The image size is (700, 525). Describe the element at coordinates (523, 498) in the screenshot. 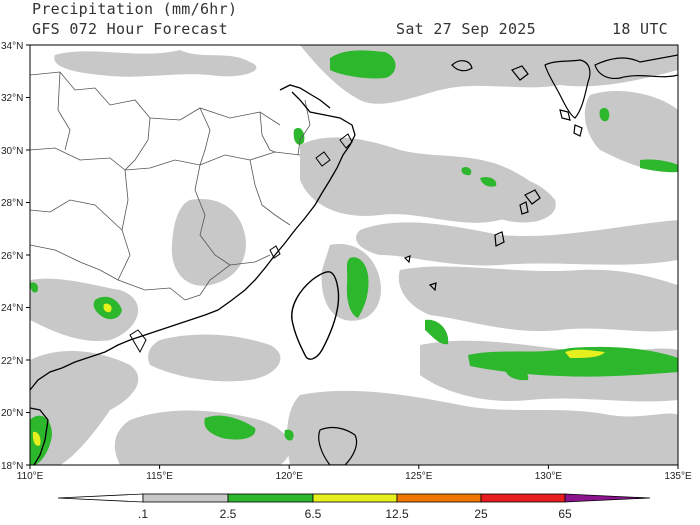

I see `colorbar-segment-red` at that location.